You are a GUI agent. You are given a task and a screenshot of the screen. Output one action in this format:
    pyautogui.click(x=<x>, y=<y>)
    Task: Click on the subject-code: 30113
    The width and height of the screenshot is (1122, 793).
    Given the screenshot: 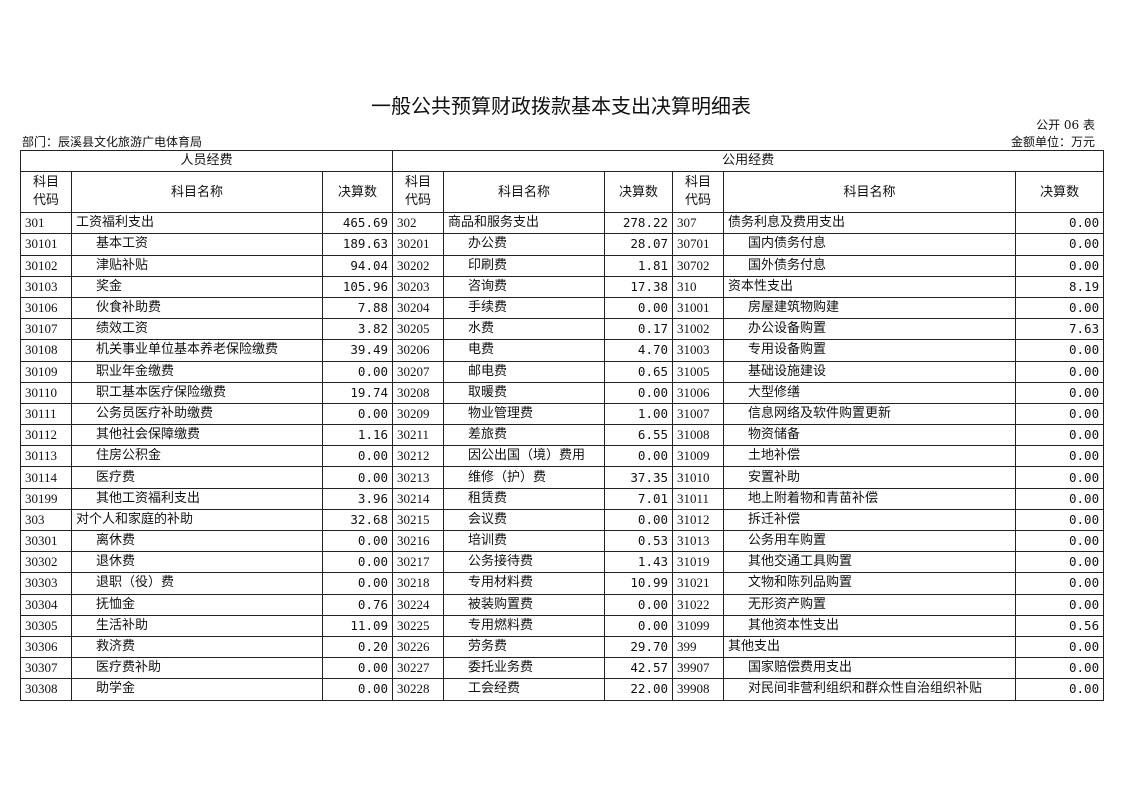 What is the action you would take?
    pyautogui.click(x=46, y=456)
    